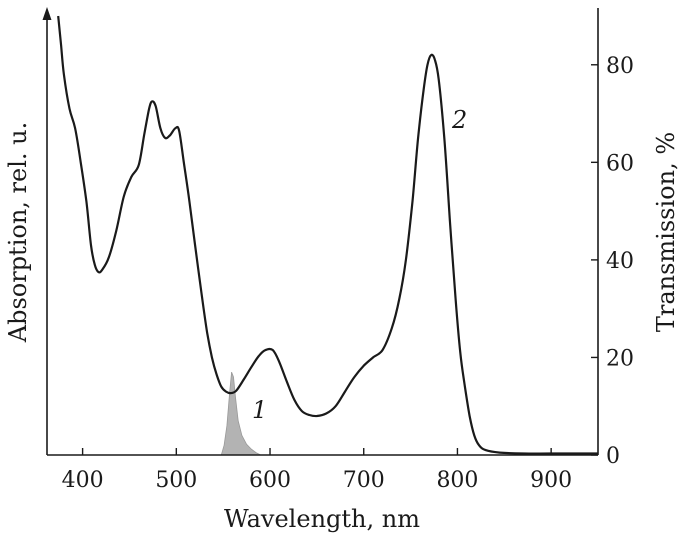  What do you see at coordinates (613, 456) in the screenshot?
I see `y-right-tick-label: 0` at bounding box center [613, 456].